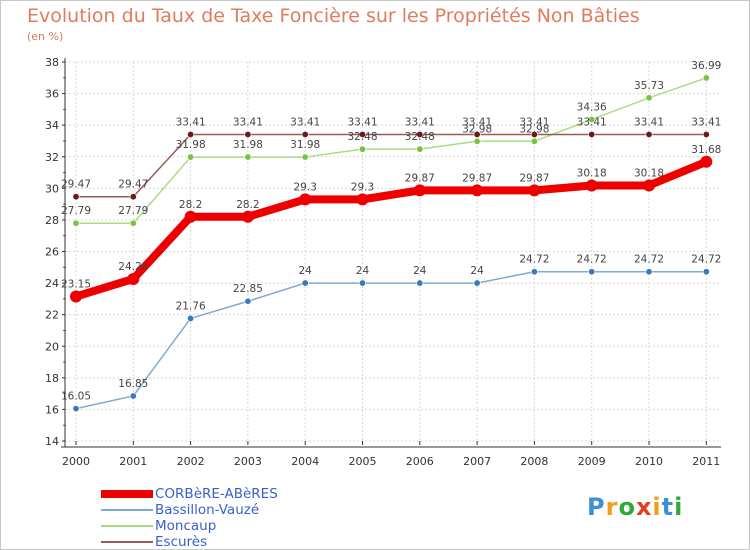  Describe the element at coordinates (231, 526) in the screenshot. I see `legend-item-moncaup: Moncaup` at that location.